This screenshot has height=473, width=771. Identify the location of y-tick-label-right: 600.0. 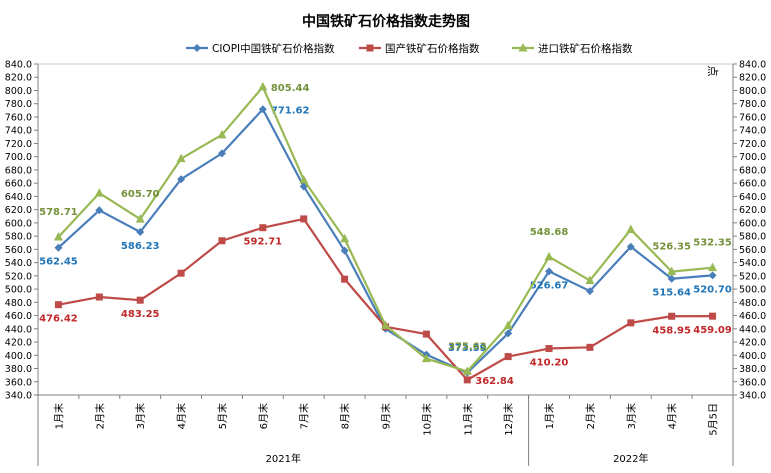
(752, 223).